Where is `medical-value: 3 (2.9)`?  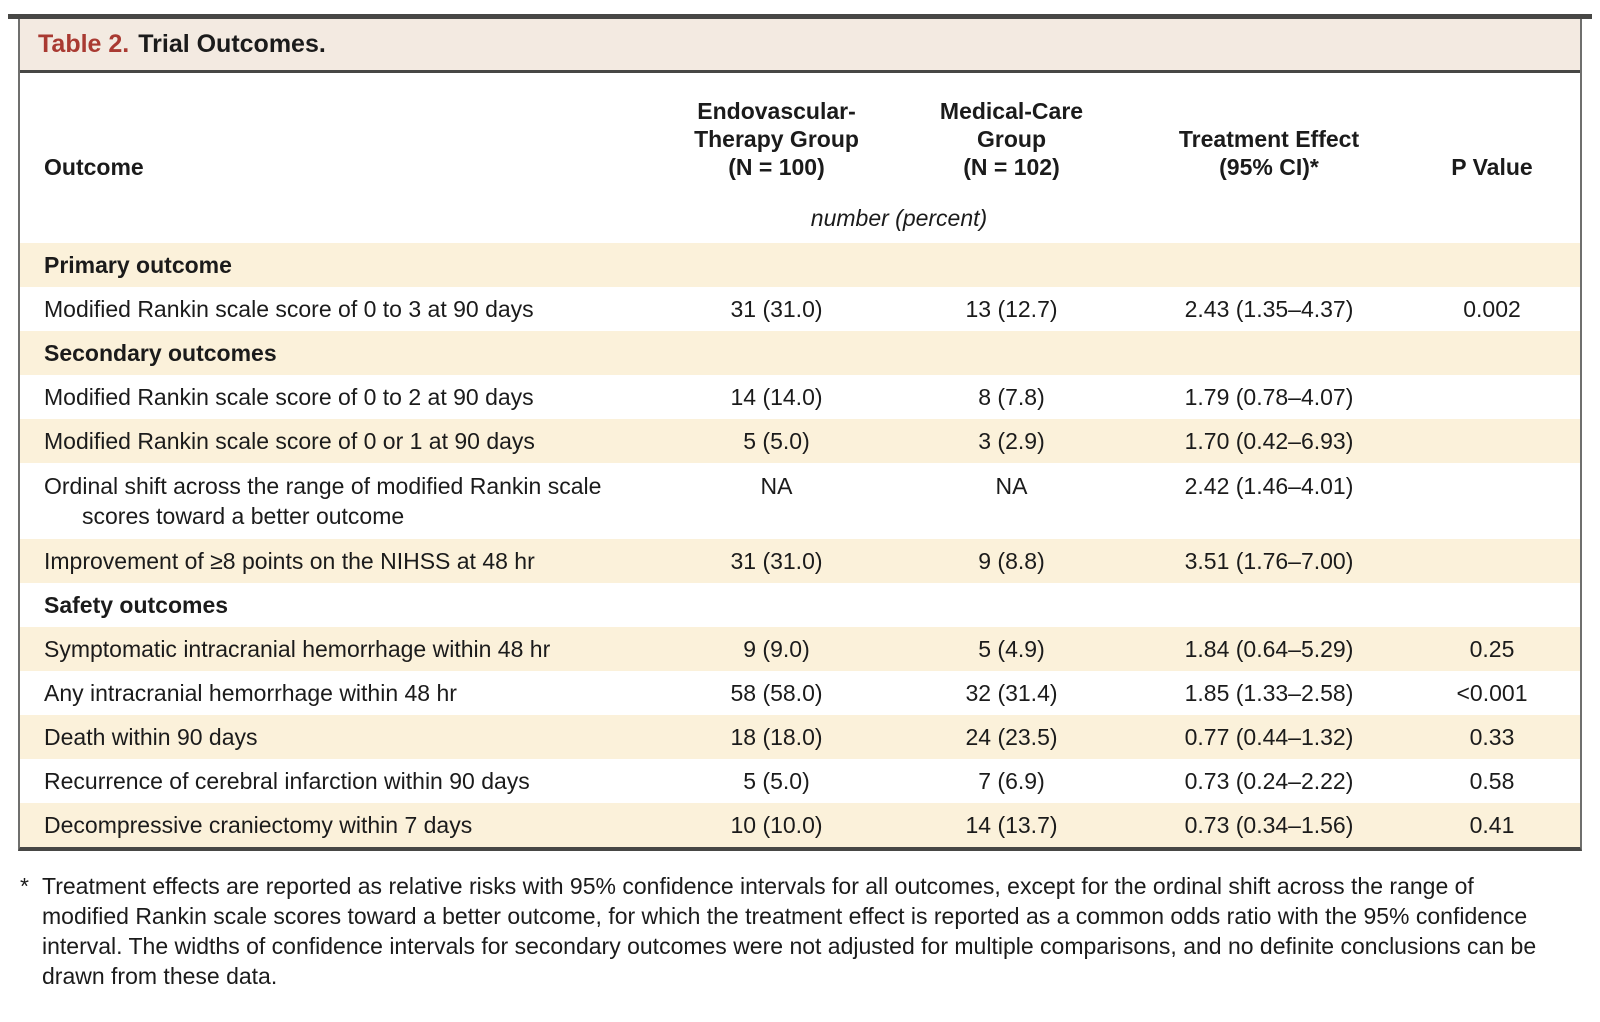 medical-value: 3 (2.9) is located at coordinates (1011, 440).